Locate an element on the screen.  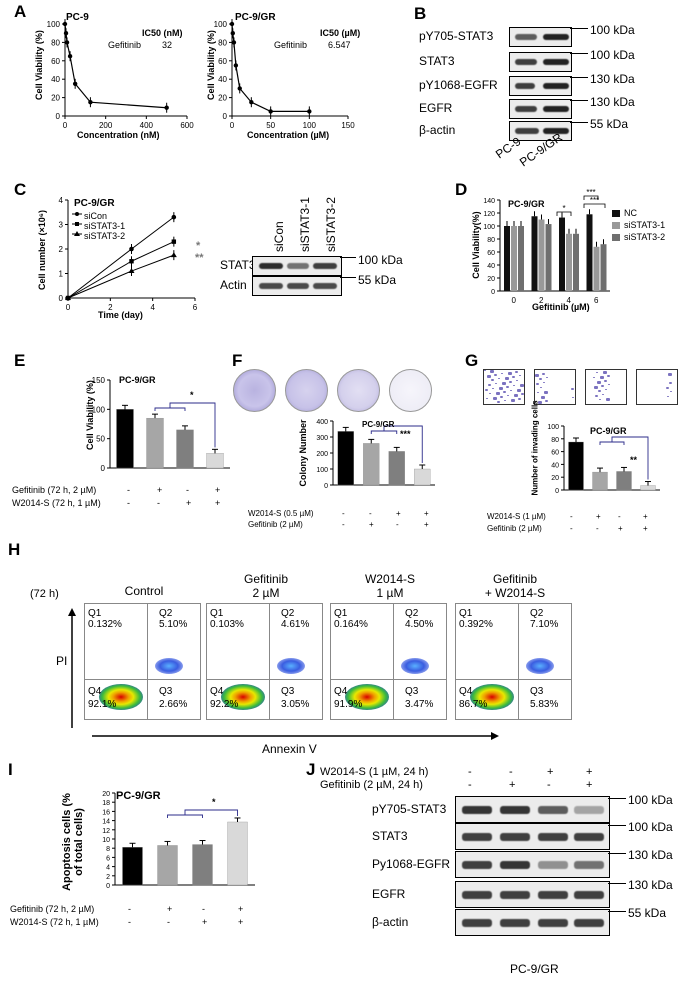
blot-b-label-2: pY1068-EGFR is located at coordinates (458, 85).